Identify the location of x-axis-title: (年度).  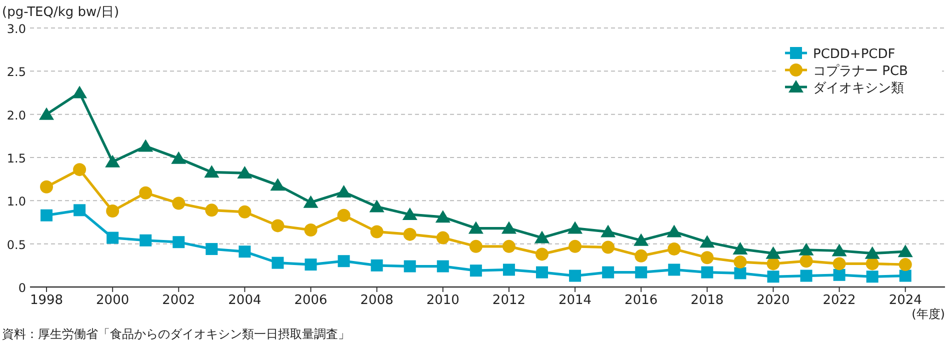
(928, 314).